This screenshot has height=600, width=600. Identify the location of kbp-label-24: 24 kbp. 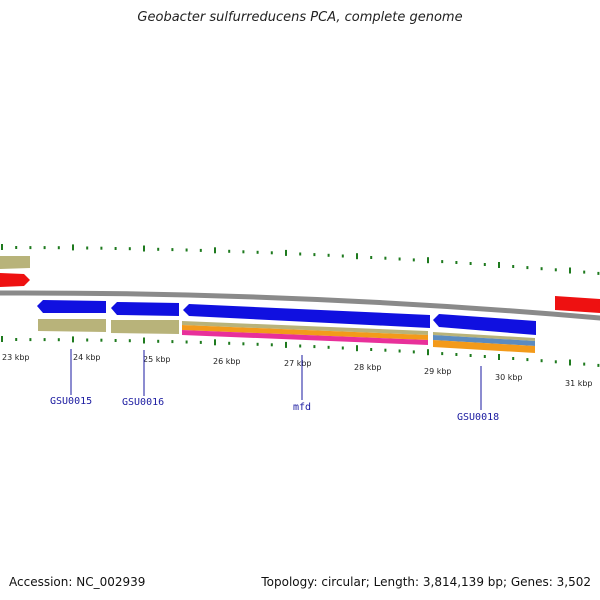
(87, 357).